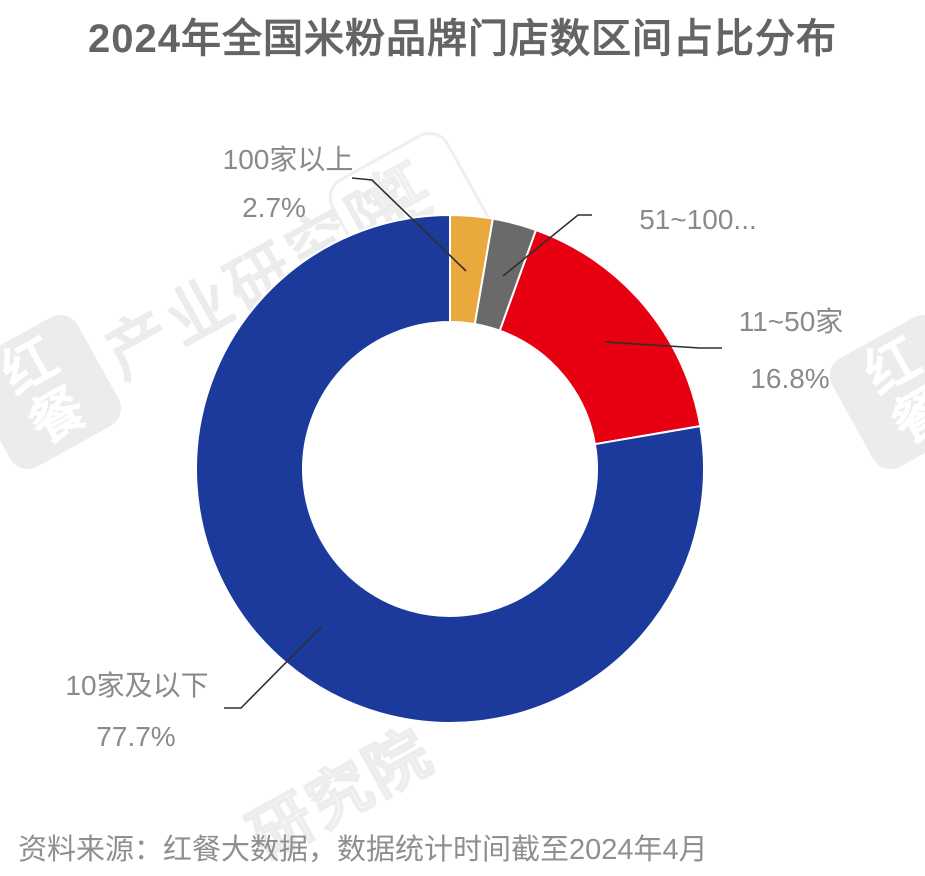 This screenshot has height=876, width=925. Describe the element at coordinates (273, 667) in the screenshot. I see `leader-line-10below` at that location.